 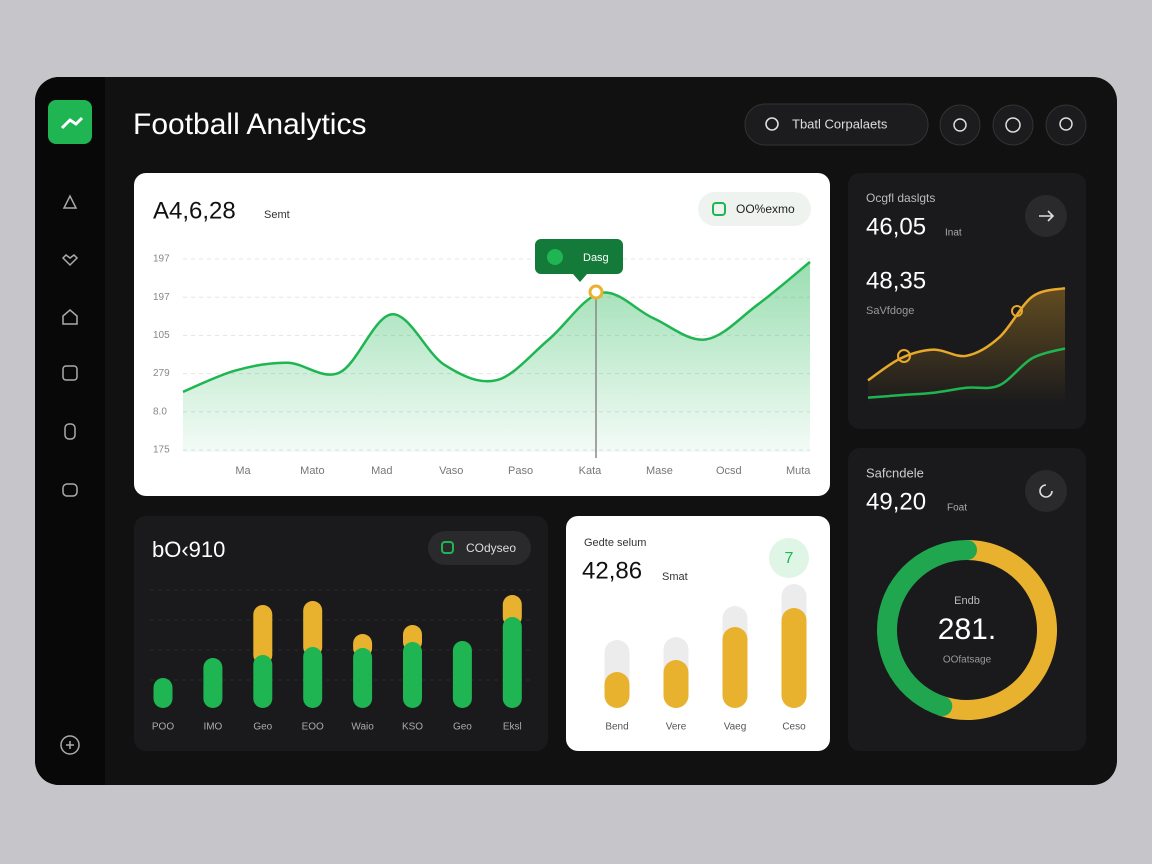 What do you see at coordinates (591, 471) in the screenshot?
I see `x-label: Kata` at bounding box center [591, 471].